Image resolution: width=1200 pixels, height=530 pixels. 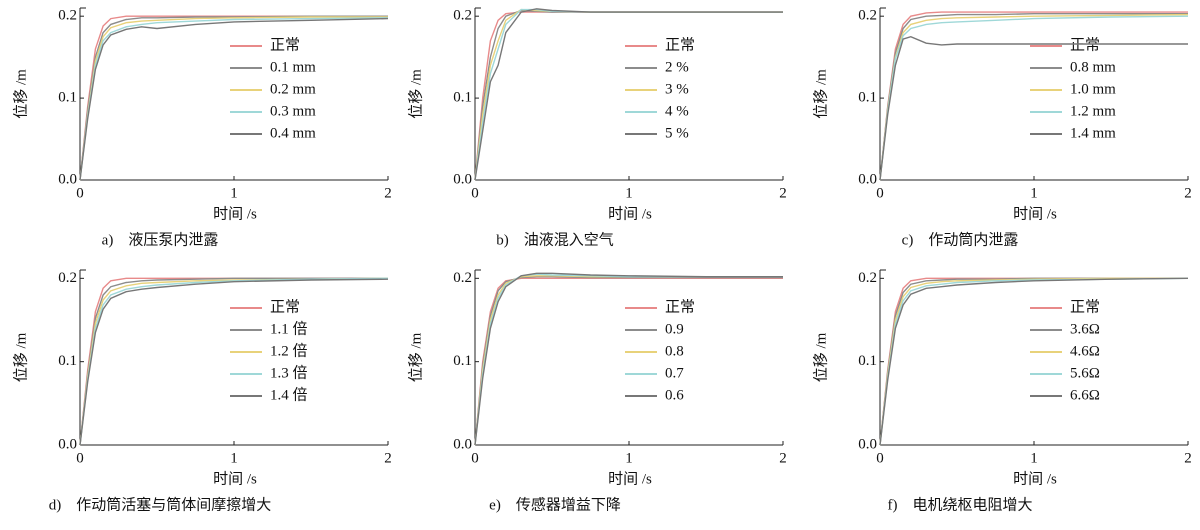 What do you see at coordinates (289, 350) in the screenshot?
I see `legend-label: 1.2 倍` at bounding box center [289, 350].